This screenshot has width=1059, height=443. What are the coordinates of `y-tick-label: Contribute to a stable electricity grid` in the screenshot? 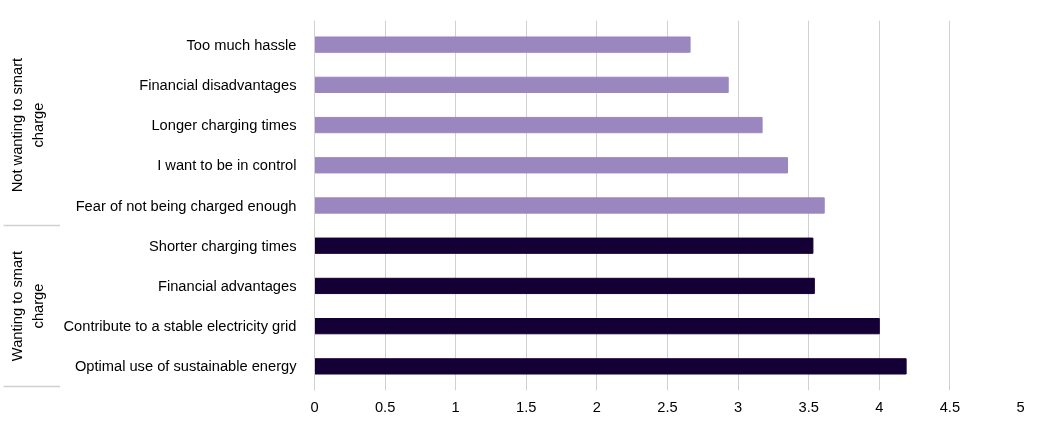 It's located at (180, 326).